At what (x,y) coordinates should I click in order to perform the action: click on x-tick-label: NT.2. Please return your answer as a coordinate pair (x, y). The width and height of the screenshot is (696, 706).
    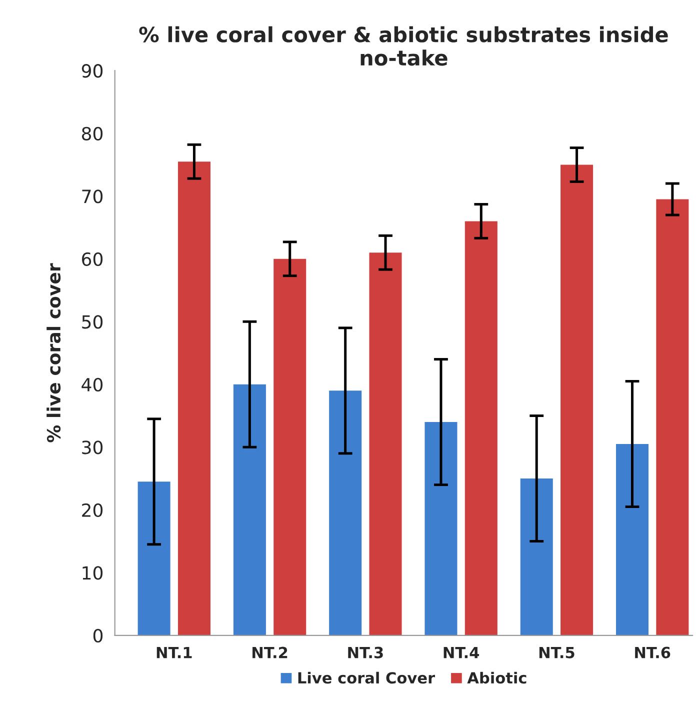
    Looking at the image, I should click on (270, 652).